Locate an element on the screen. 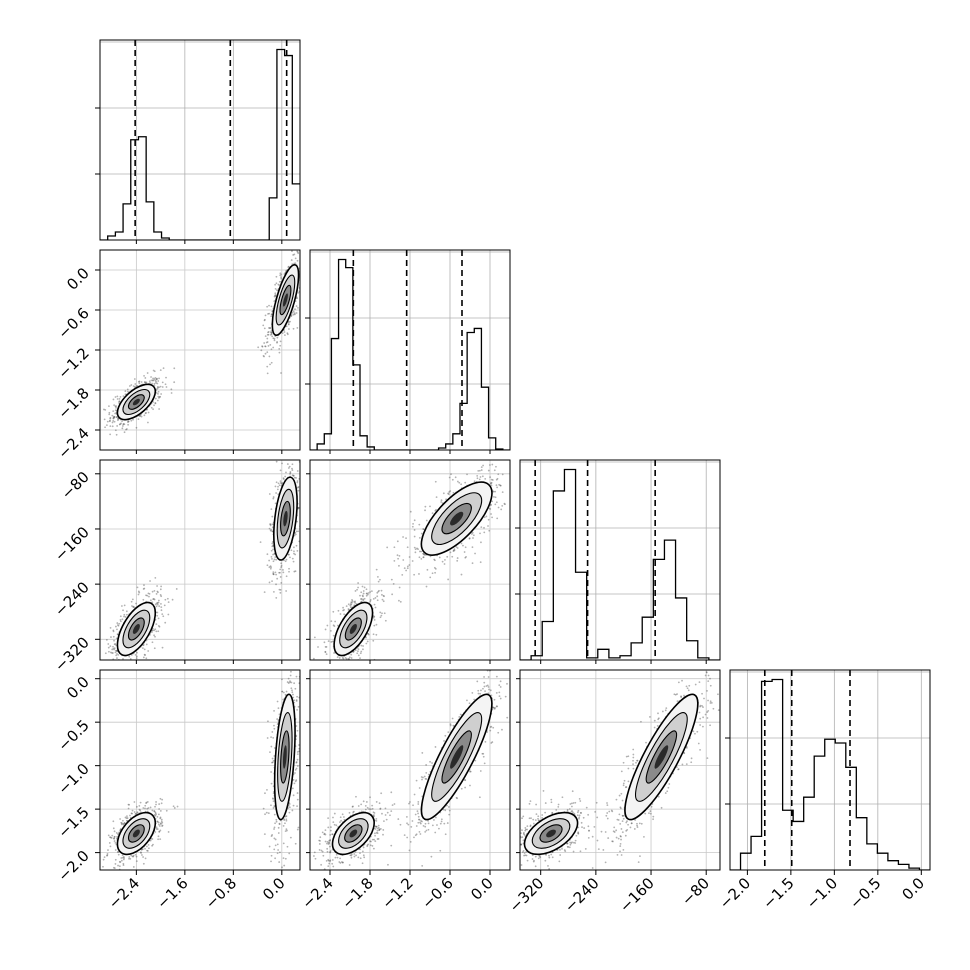 The height and width of the screenshot is (970, 970). panel-frame is located at coordinates (200, 770).